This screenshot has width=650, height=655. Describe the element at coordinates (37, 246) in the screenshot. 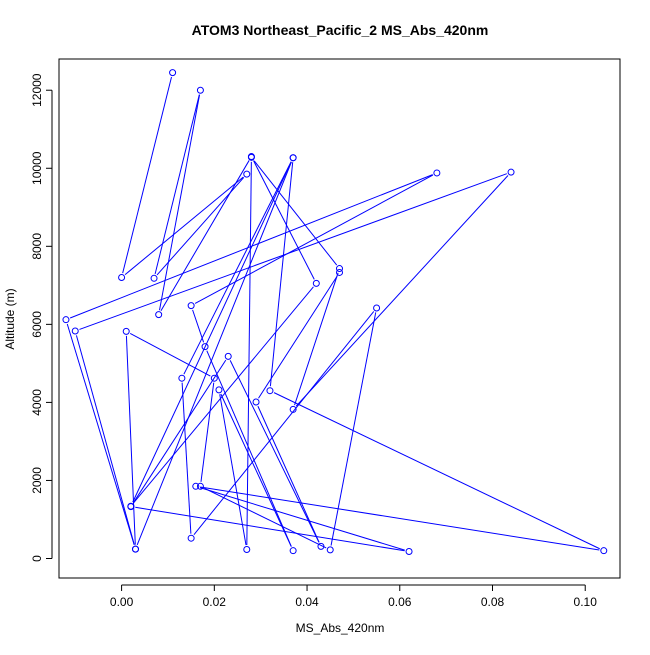

I see `y-tick-label: 8000` at that location.